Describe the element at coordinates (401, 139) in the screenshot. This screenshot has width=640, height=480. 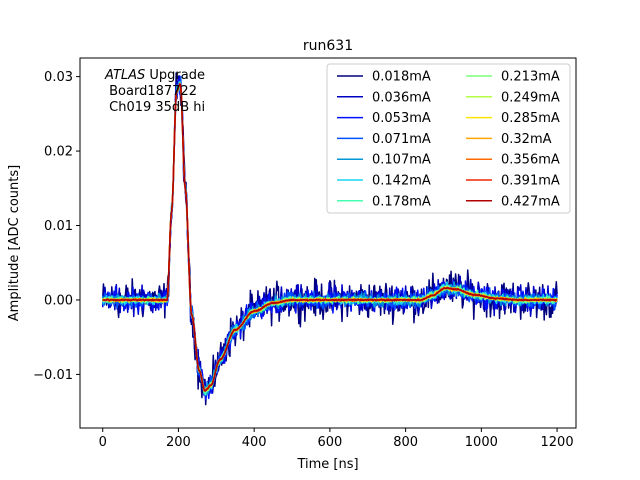
I see `legend-label: 0.071mA` at that location.